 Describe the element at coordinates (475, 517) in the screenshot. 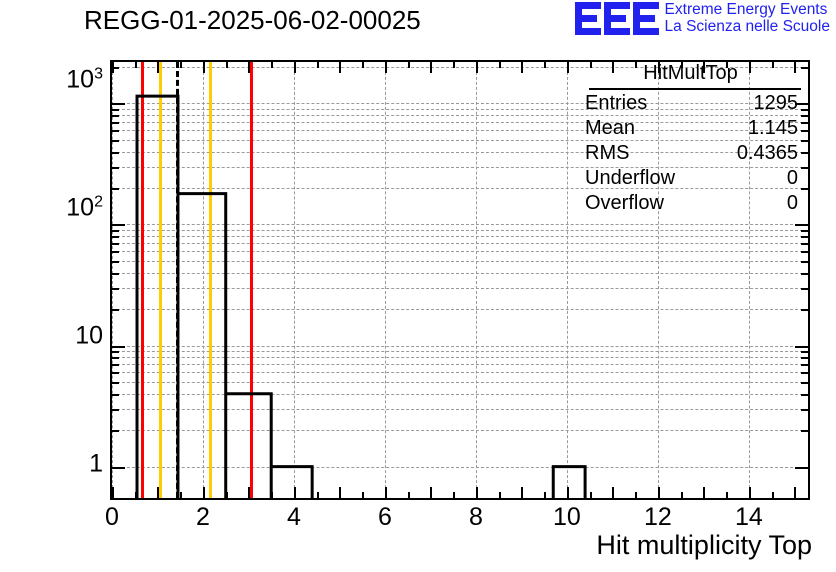

I see `x-tick-label-8: 8` at that location.